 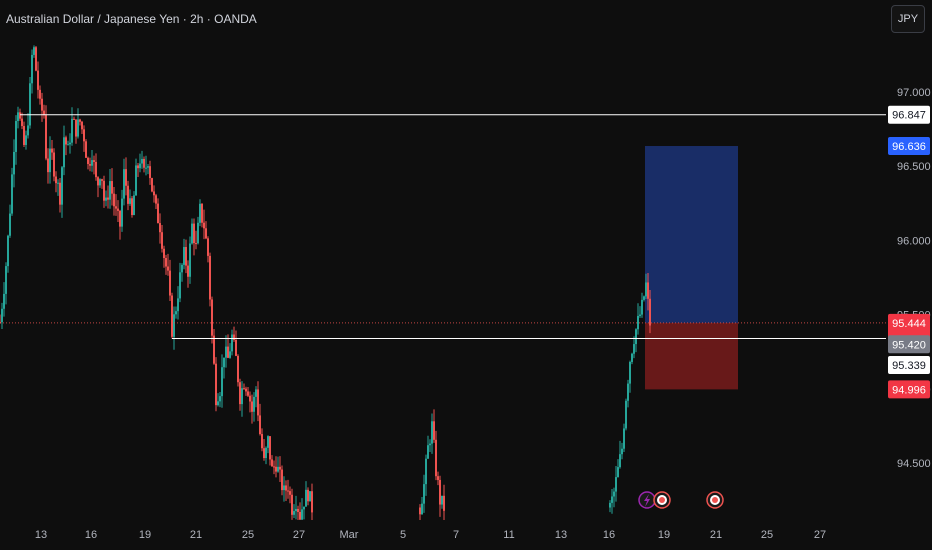 I want to click on target-zone, so click(x=691, y=234).